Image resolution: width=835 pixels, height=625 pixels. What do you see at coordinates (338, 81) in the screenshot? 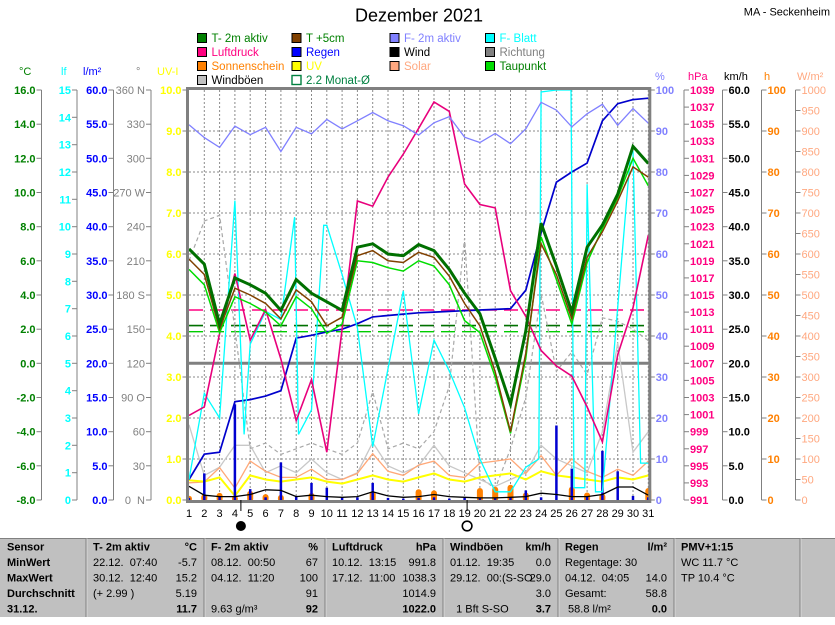
I see `svg-text: 2.2 Monat-Ø` at bounding box center [338, 81].